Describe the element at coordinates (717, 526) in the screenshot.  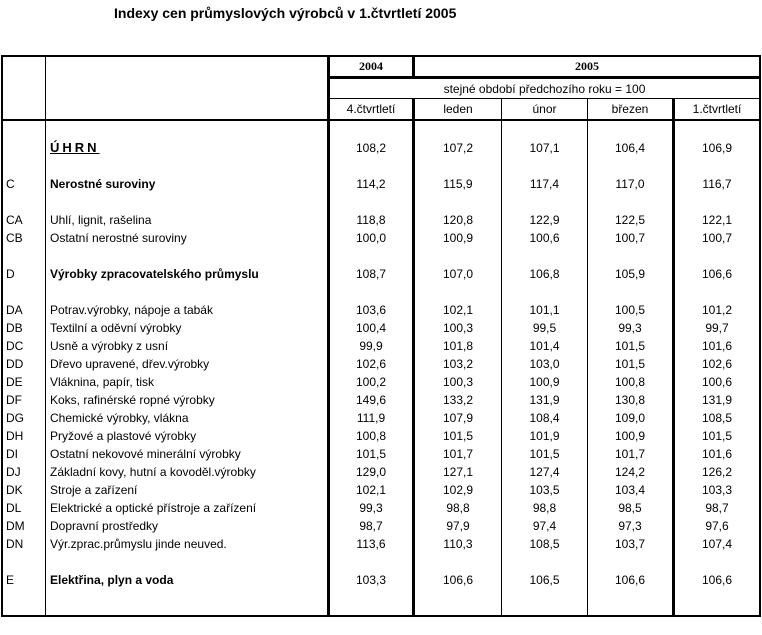
I see `cell-value: 97,6` at that location.